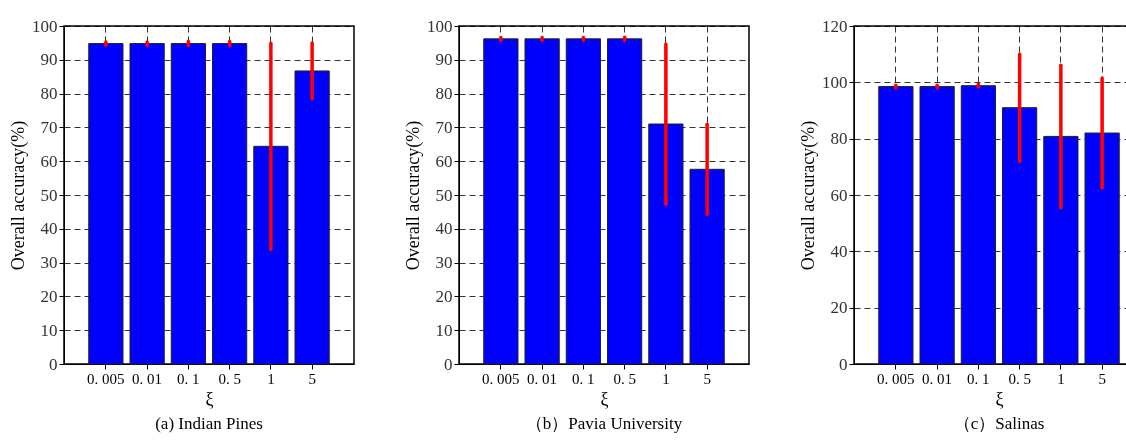  What do you see at coordinates (999, 423) in the screenshot?
I see `text: （c）Salinas` at bounding box center [999, 423].